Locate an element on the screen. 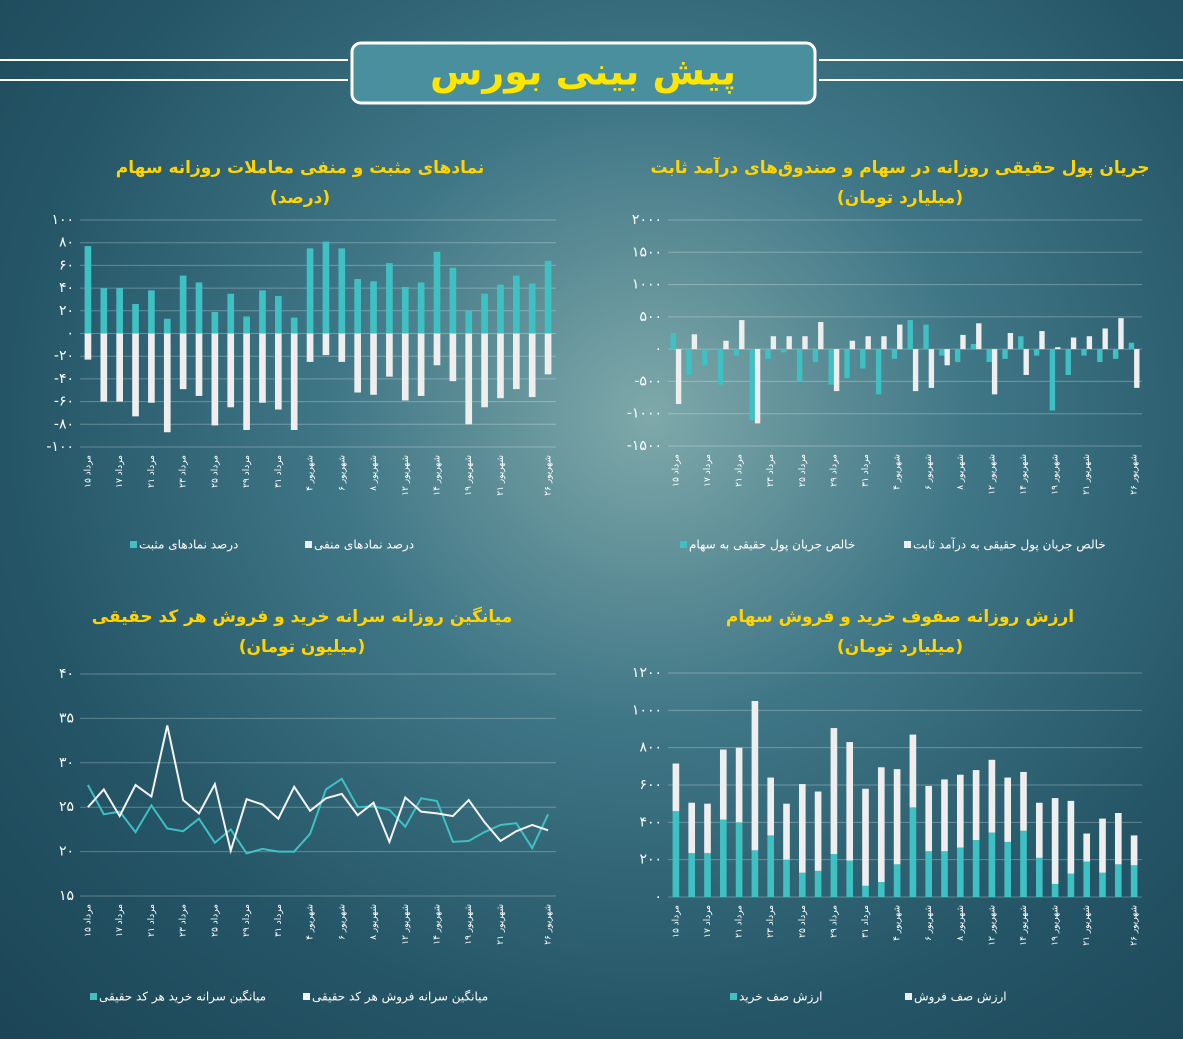 Image resolution: width=1183 pixels, height=1039 pixels. x-tick-label: ۲۱ مرداد is located at coordinates (152, 471).